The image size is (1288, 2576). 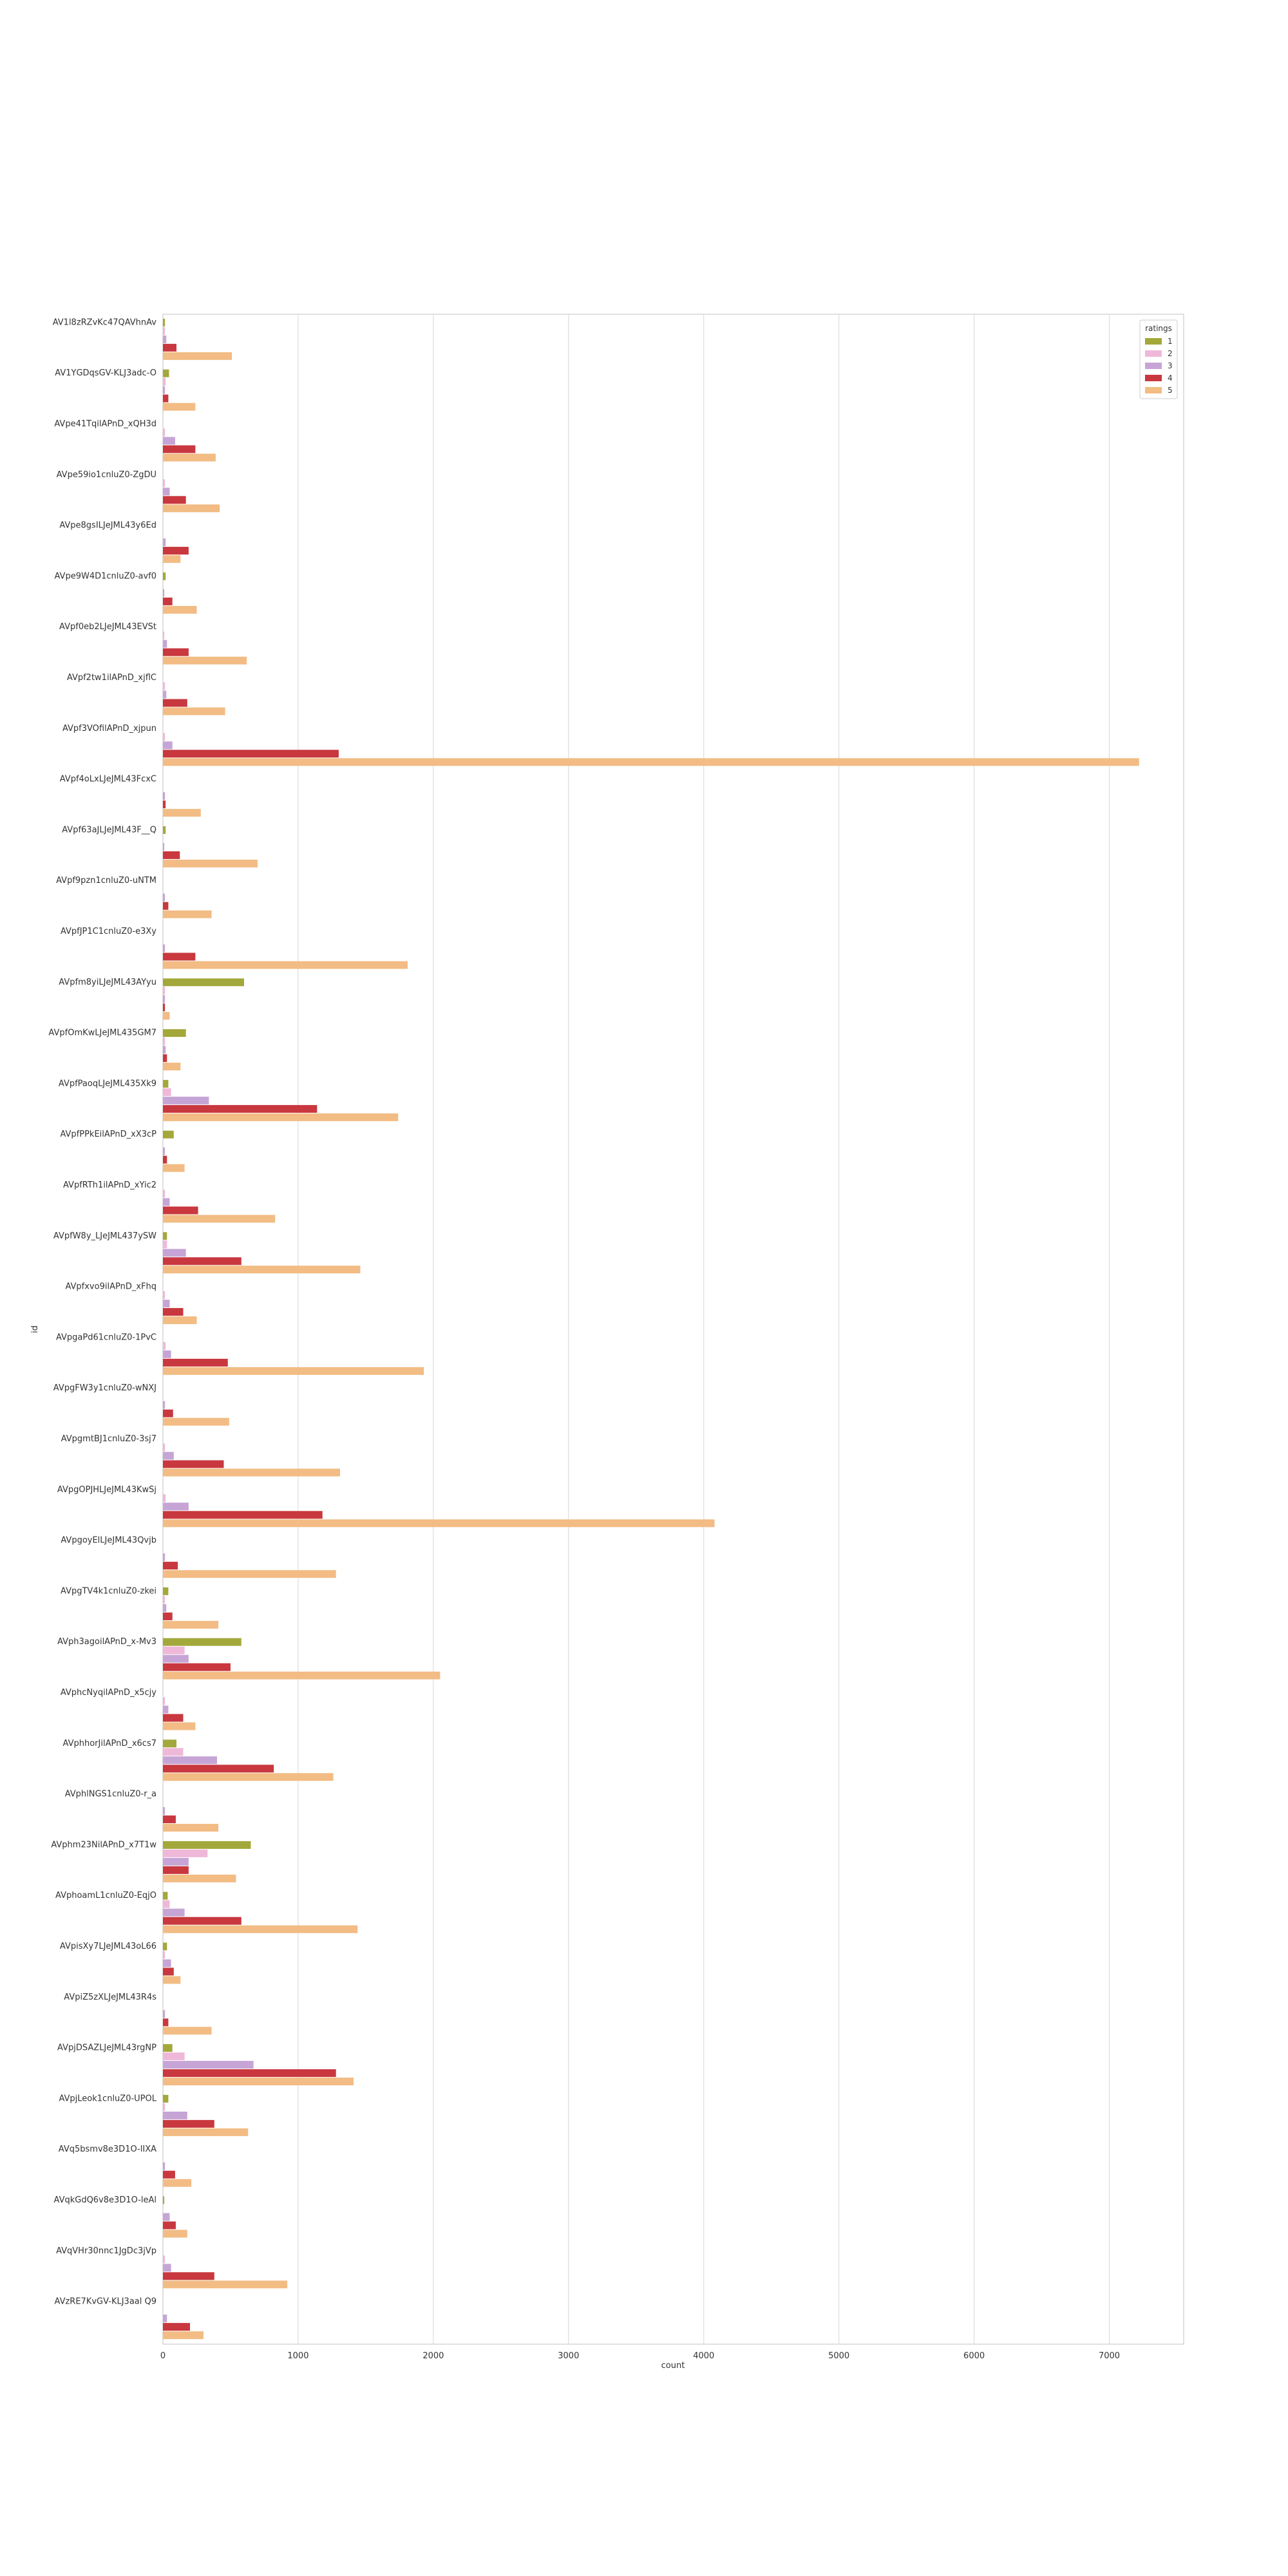 What do you see at coordinates (105, 2200) in the screenshot?
I see `y-tick-label: AVqkGdQ6v8e3D1O-leAl` at bounding box center [105, 2200].